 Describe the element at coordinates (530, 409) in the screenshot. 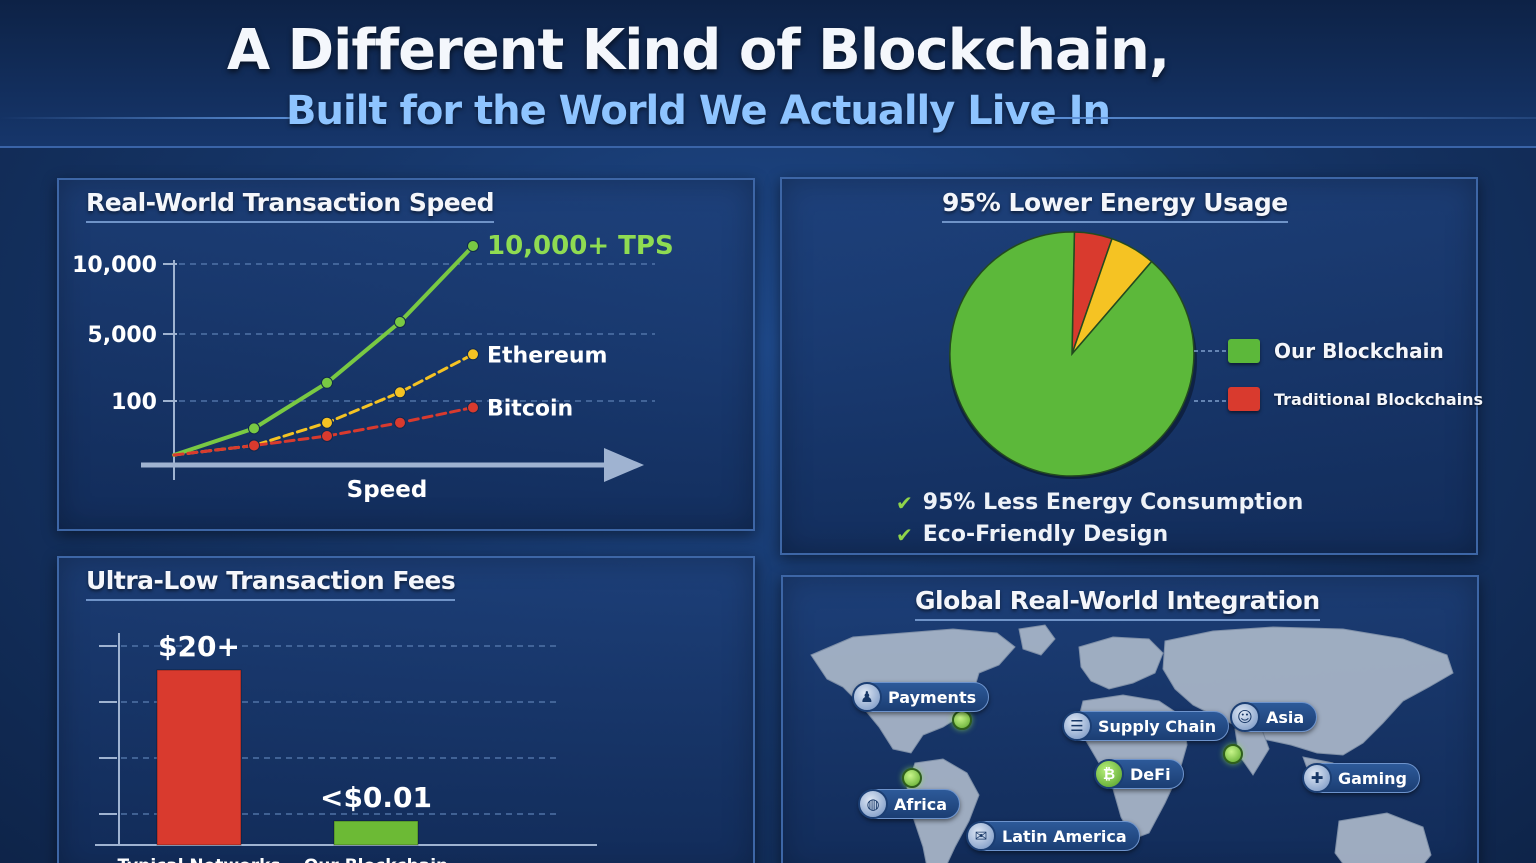

I see `speed-series-label: Bitcoin` at that location.